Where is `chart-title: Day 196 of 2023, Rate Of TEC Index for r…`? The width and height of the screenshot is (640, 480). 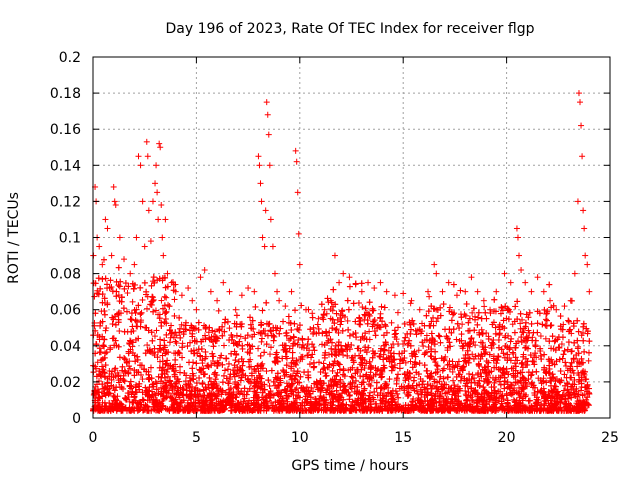 chart-title: Day 196 of 2023, Rate Of TEC Index for r… is located at coordinates (350, 29).